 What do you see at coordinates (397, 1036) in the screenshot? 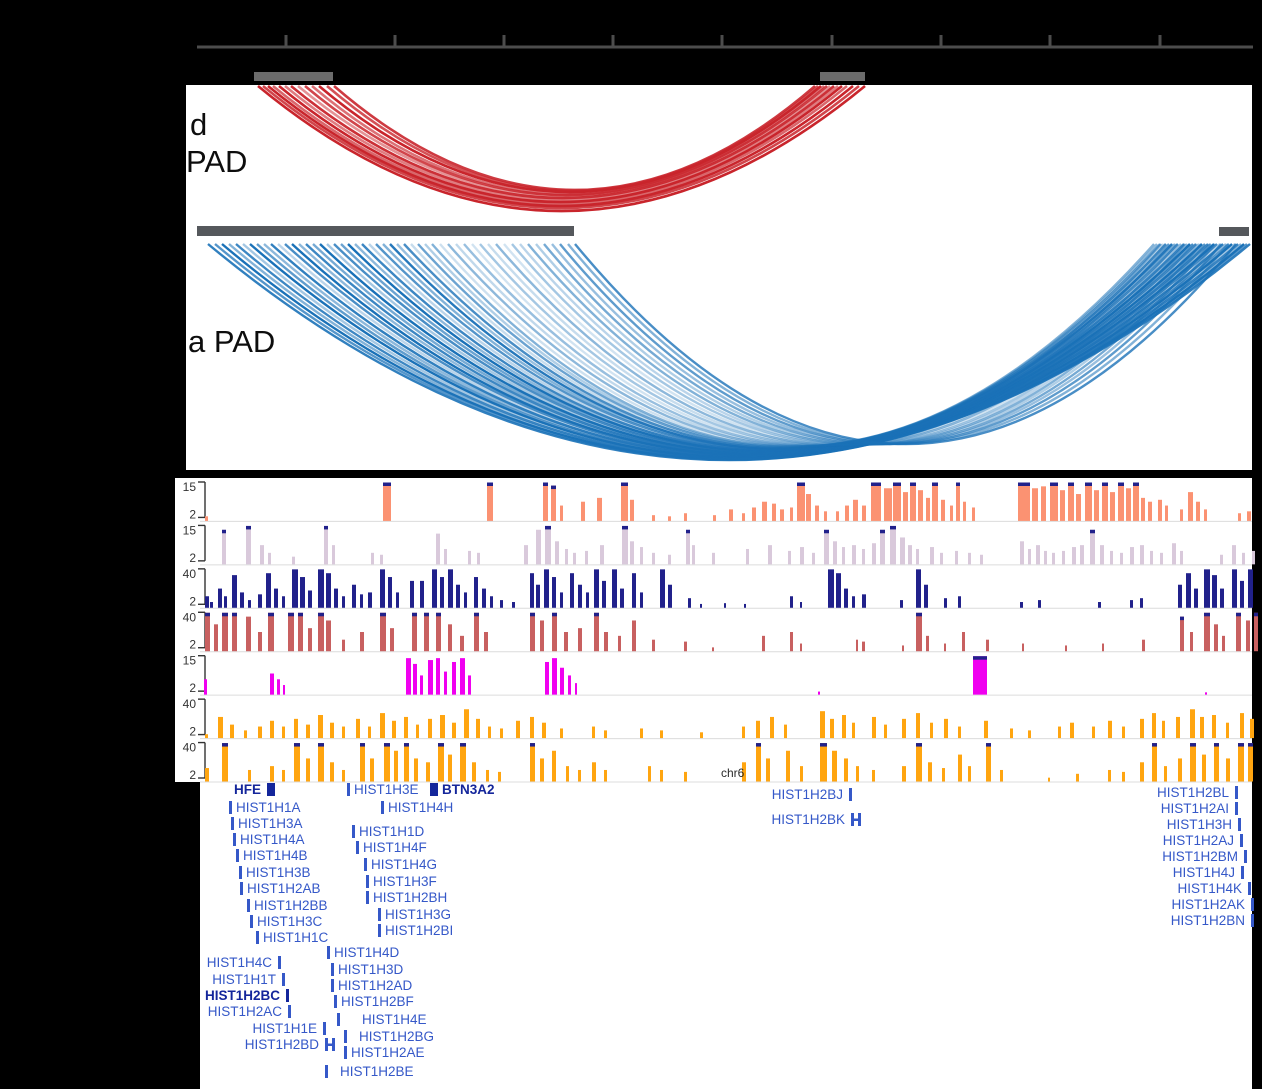
I see `gene-label: HIST1H2BG` at bounding box center [397, 1036].